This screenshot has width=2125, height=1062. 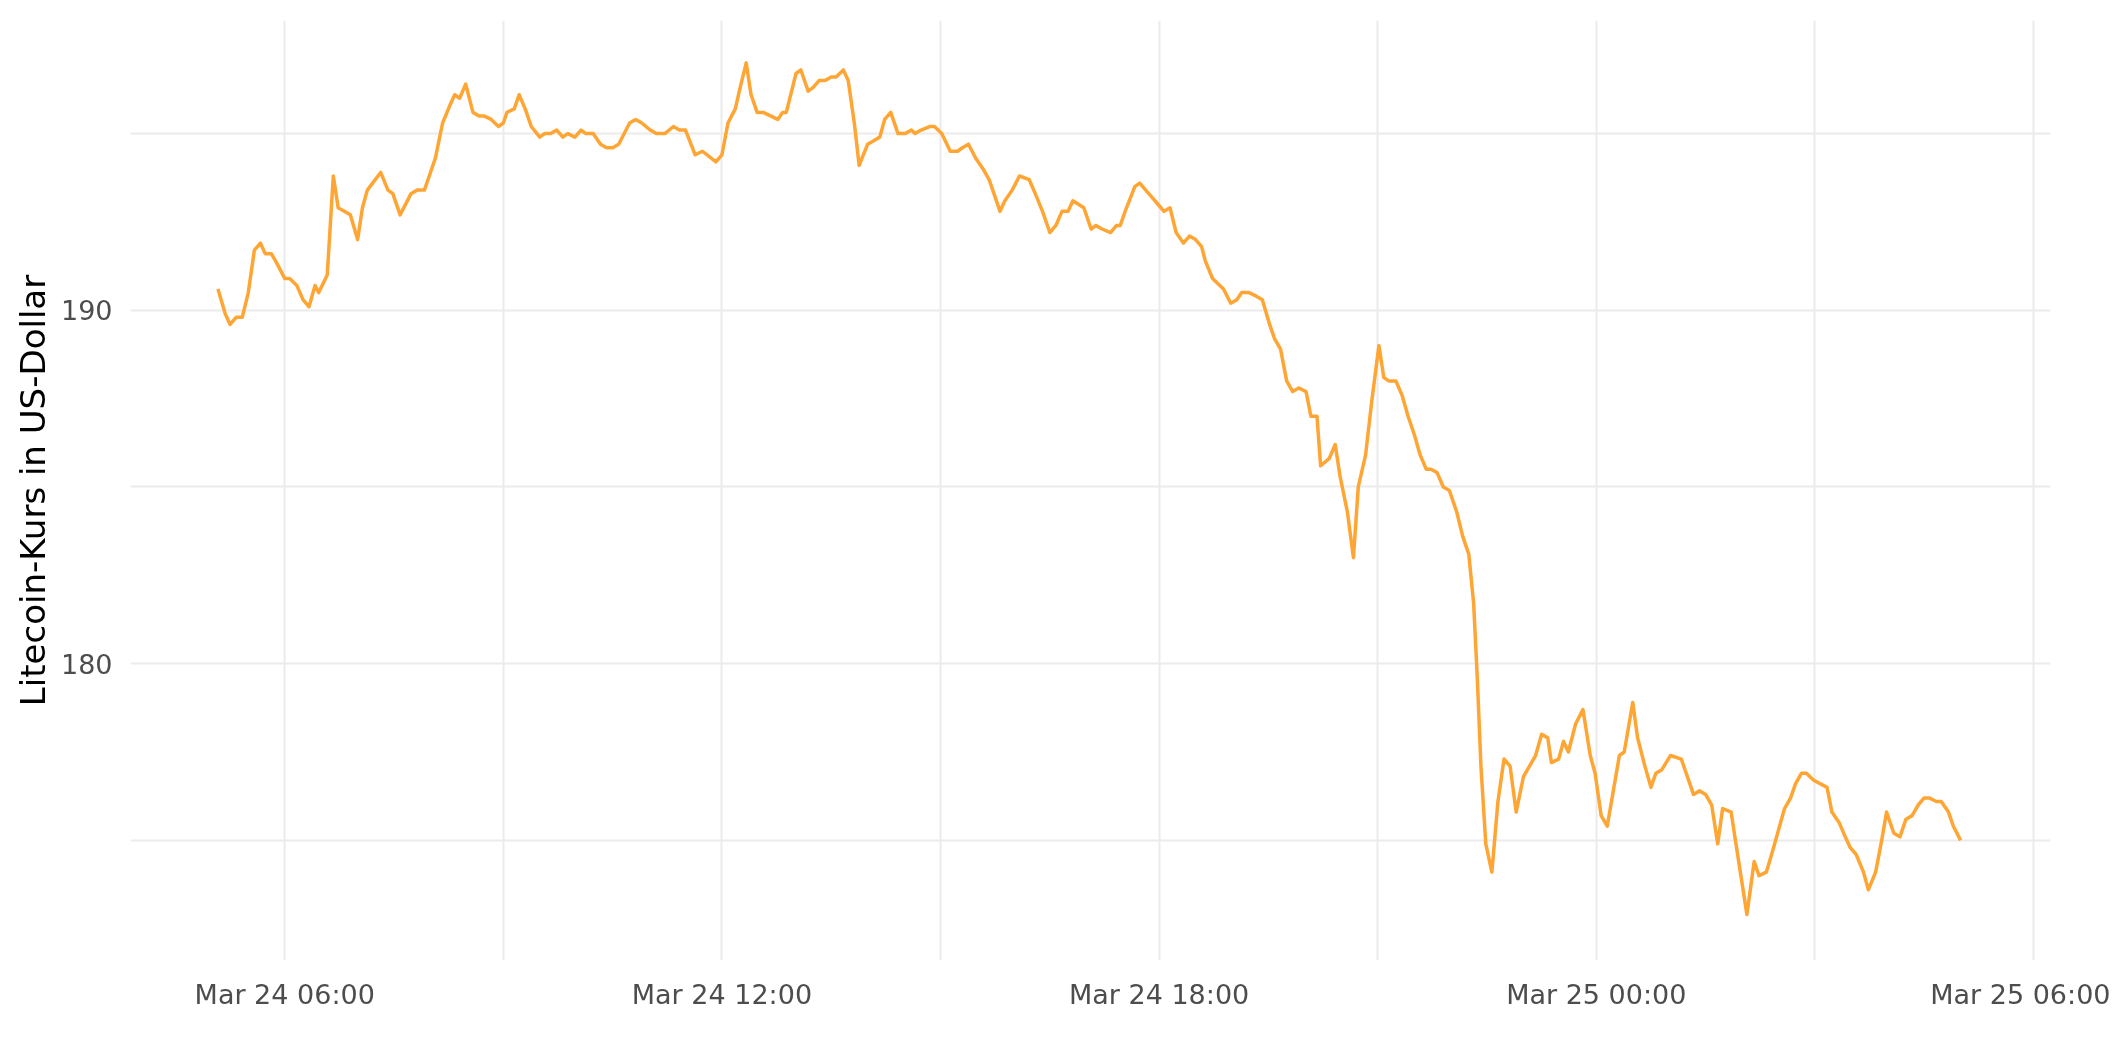 I want to click on x-tick-label: Mar 25 00:00, so click(x=1596, y=994).